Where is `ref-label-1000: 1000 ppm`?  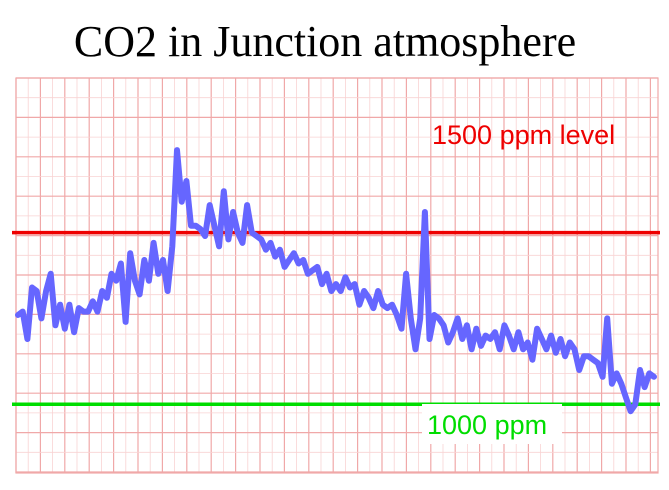
ref-label-1000: 1000 ppm is located at coordinates (487, 425).